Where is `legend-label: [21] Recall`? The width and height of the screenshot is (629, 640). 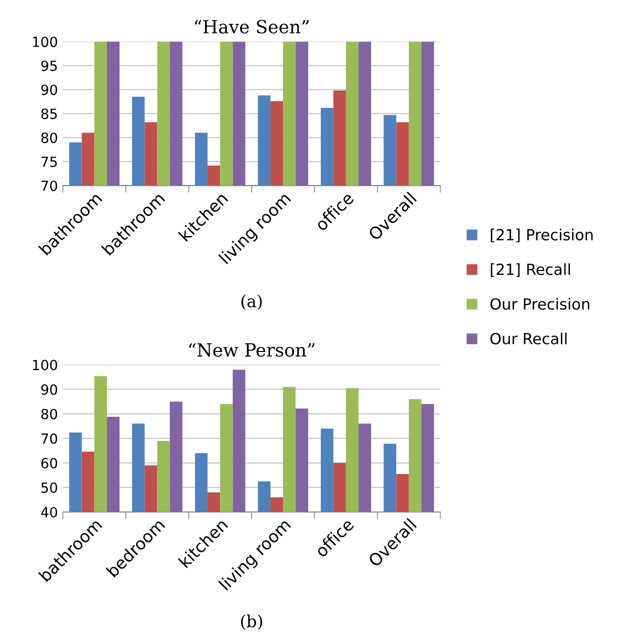 legend-label: [21] Recall is located at coordinates (530, 270).